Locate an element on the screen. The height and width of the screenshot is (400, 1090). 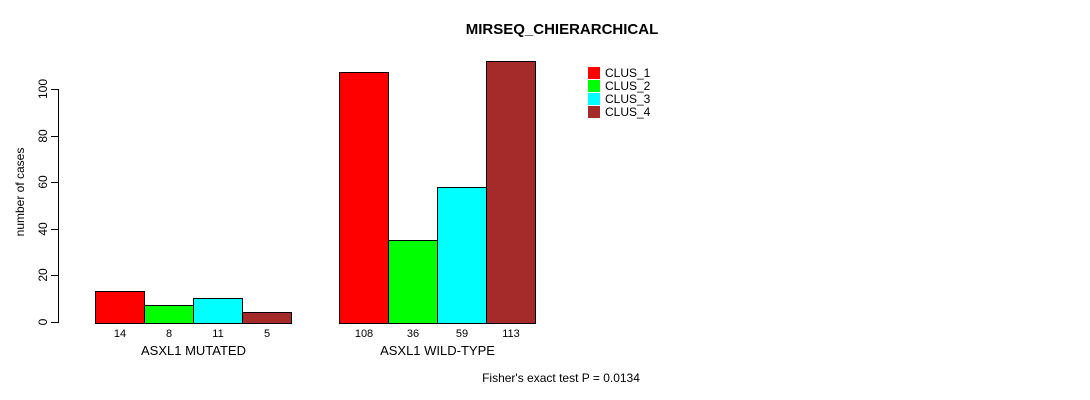
y-axis-tick-label: 40 is located at coordinates (43, 229).